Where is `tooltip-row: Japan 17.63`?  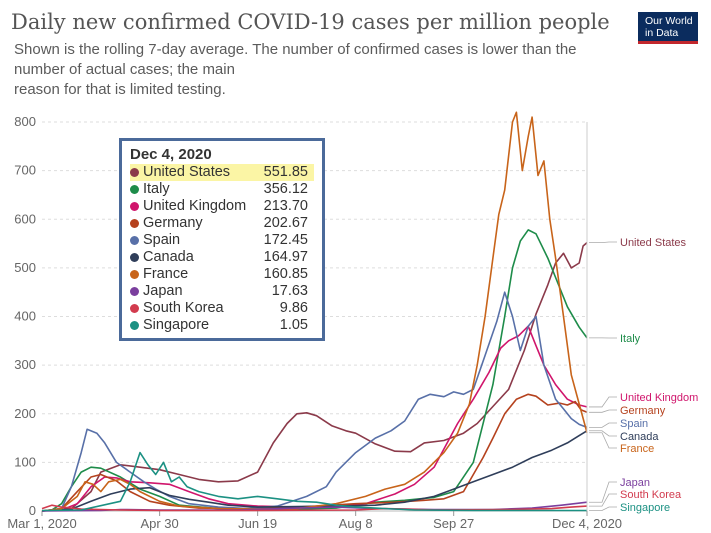 tooltip-row: Japan 17.63 is located at coordinates (222, 291).